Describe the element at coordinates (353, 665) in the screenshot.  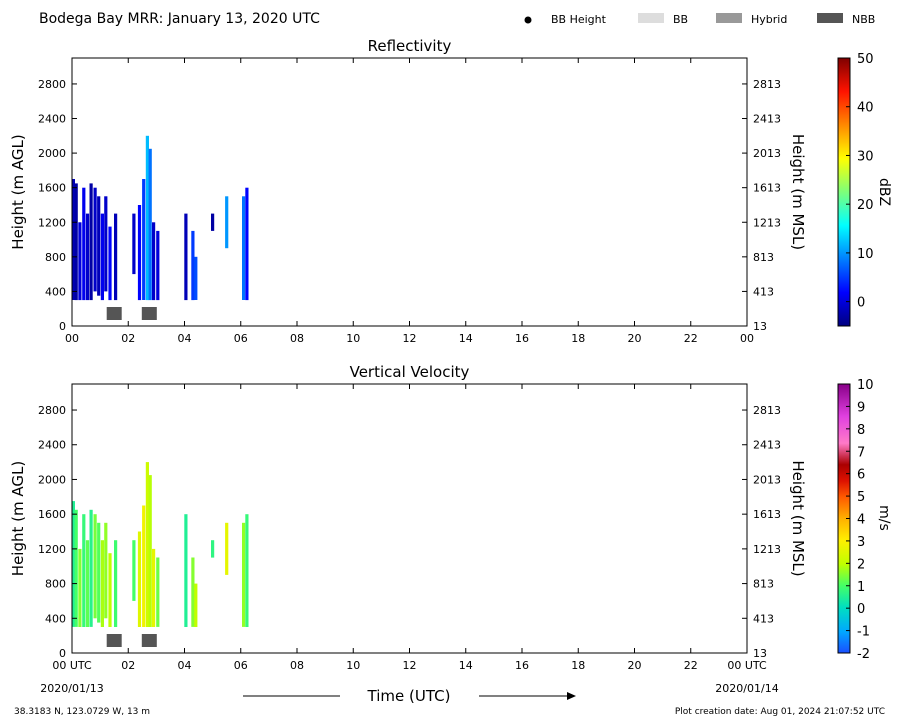
I see `x-tick-label: 10` at that location.